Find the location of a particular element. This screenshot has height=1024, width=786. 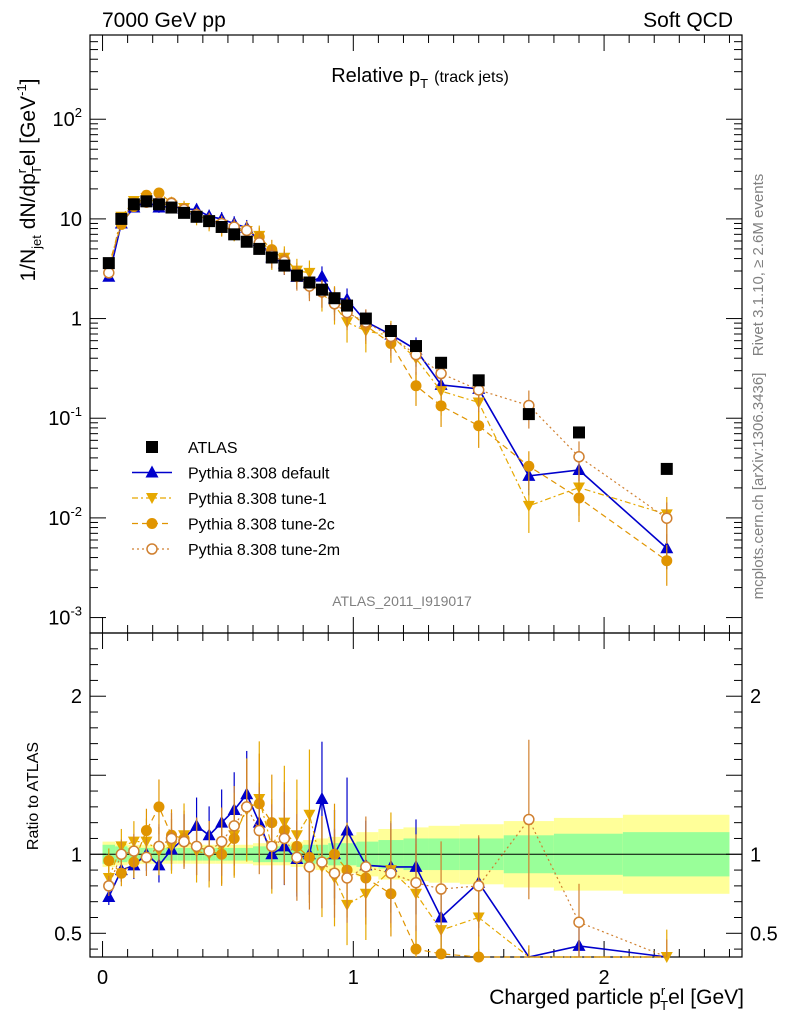

y-label-sup: r is located at coordinates (21, 170).